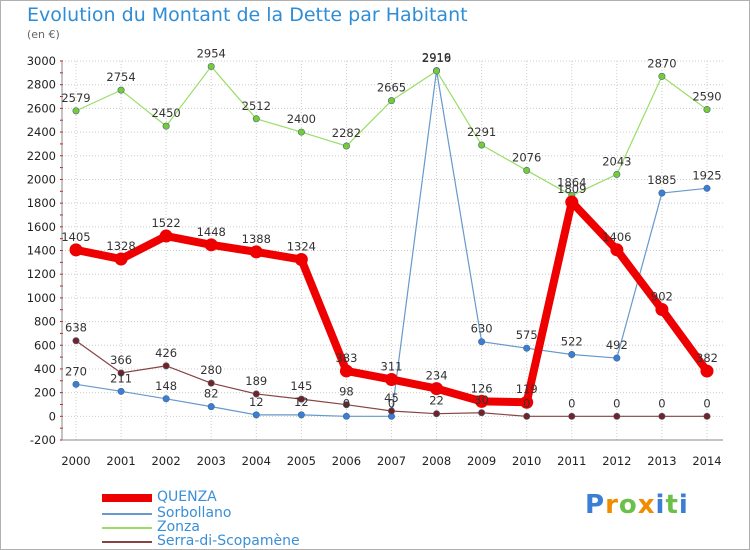  What do you see at coordinates (166, 386) in the screenshot?
I see `data-label: 148` at bounding box center [166, 386].